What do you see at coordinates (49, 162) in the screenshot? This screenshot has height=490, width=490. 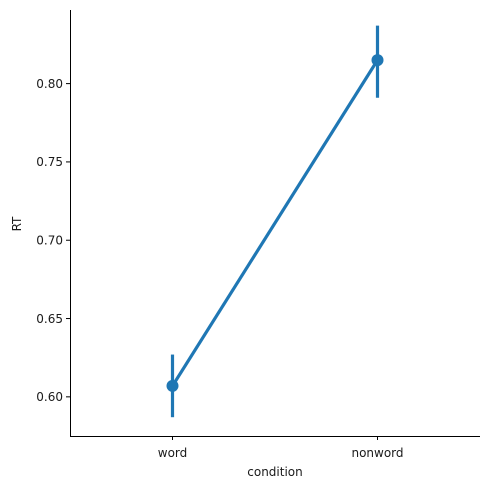 I see `y-tick-label: 0.75` at bounding box center [49, 162].